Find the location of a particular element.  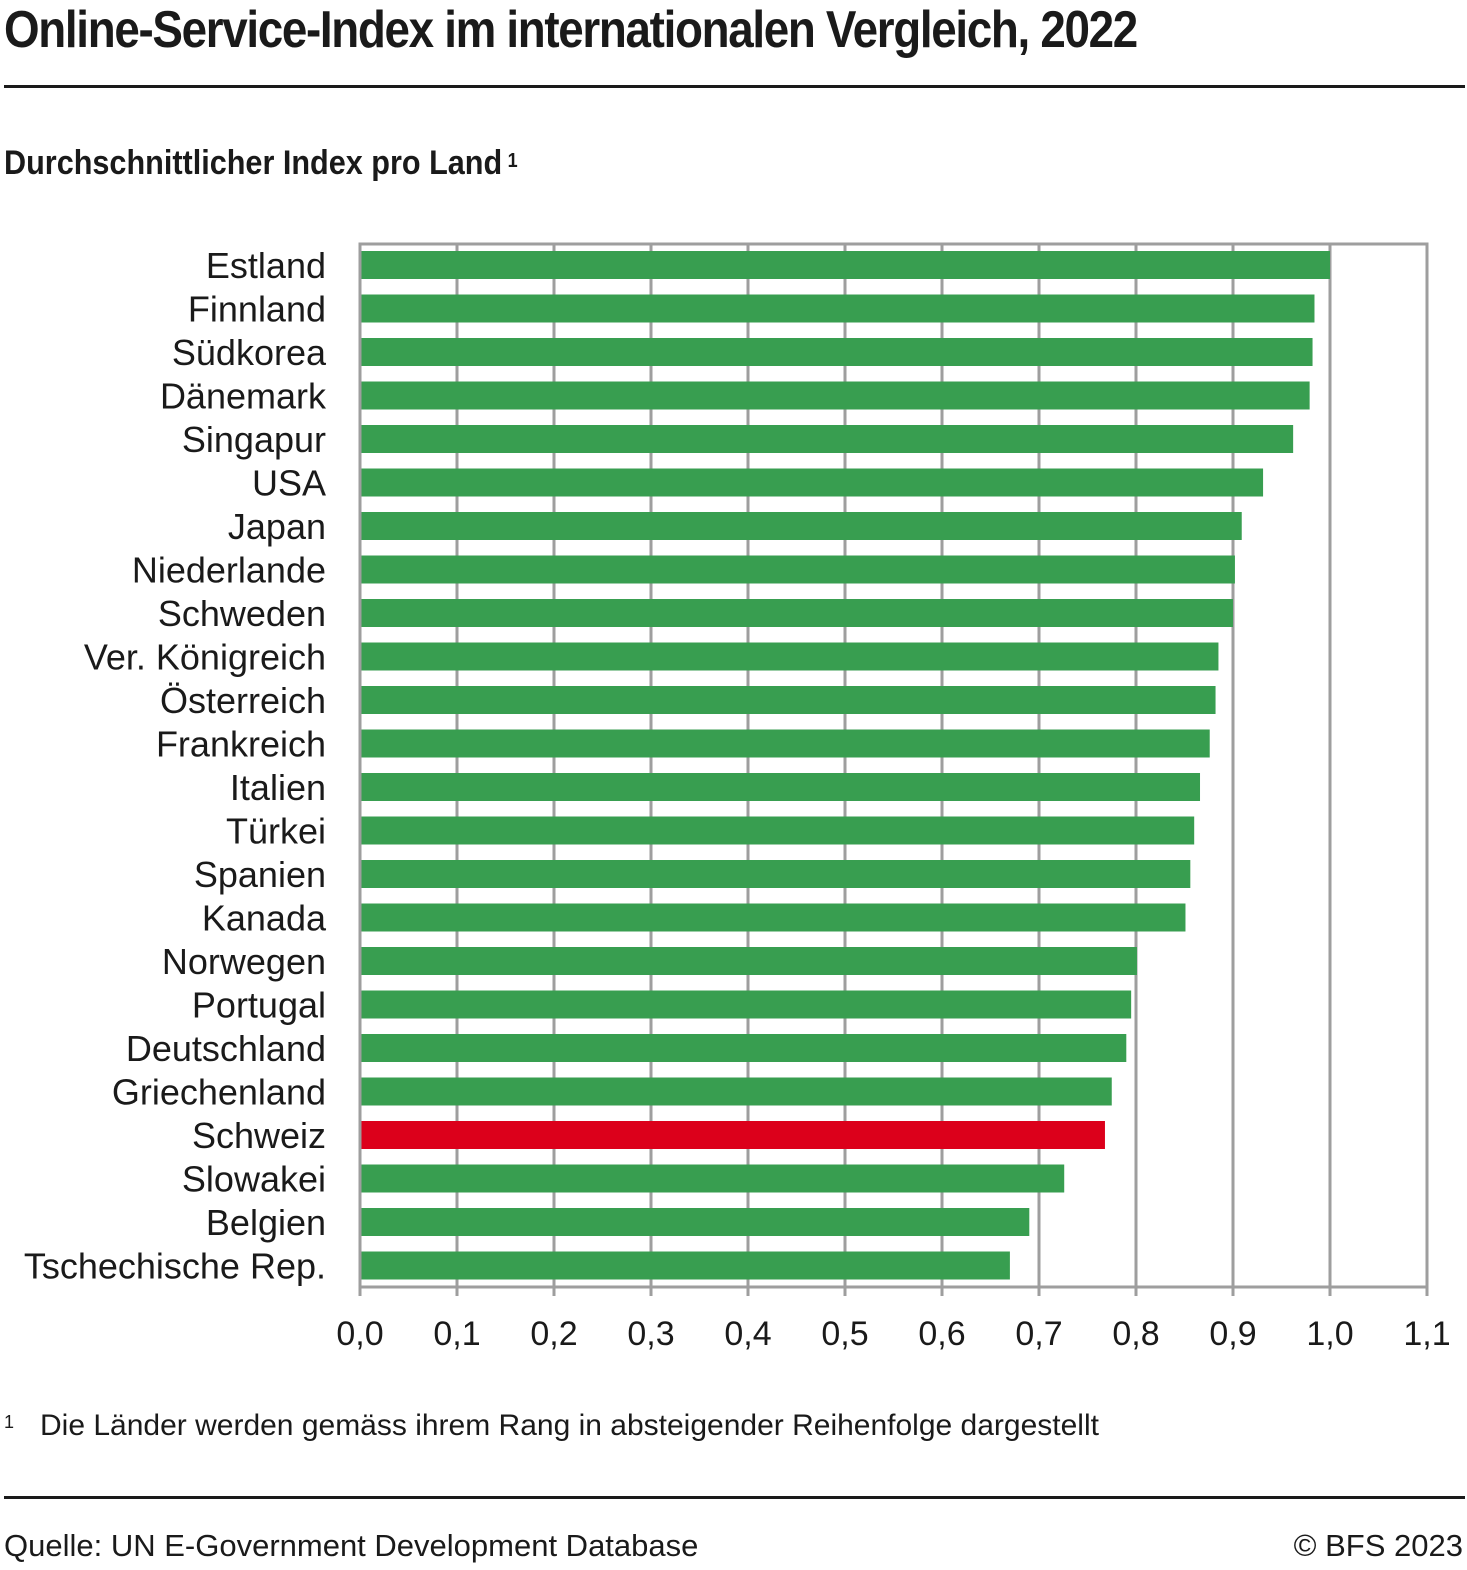

title-divider is located at coordinates (734, 86).